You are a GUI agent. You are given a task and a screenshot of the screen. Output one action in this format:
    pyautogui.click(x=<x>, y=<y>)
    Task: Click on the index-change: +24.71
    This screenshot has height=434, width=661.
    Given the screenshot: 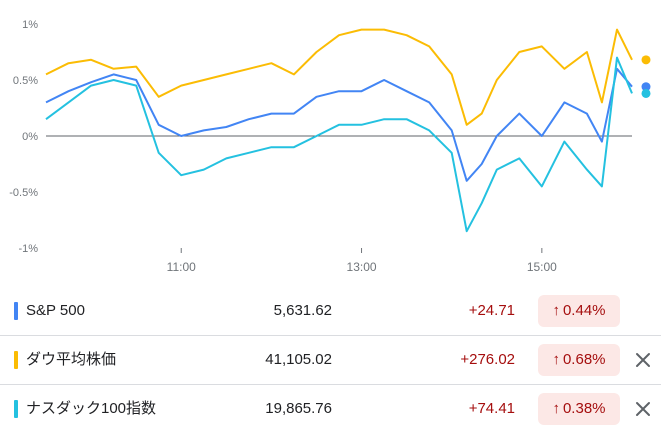 What is the action you would take?
    pyautogui.click(x=491, y=310)
    